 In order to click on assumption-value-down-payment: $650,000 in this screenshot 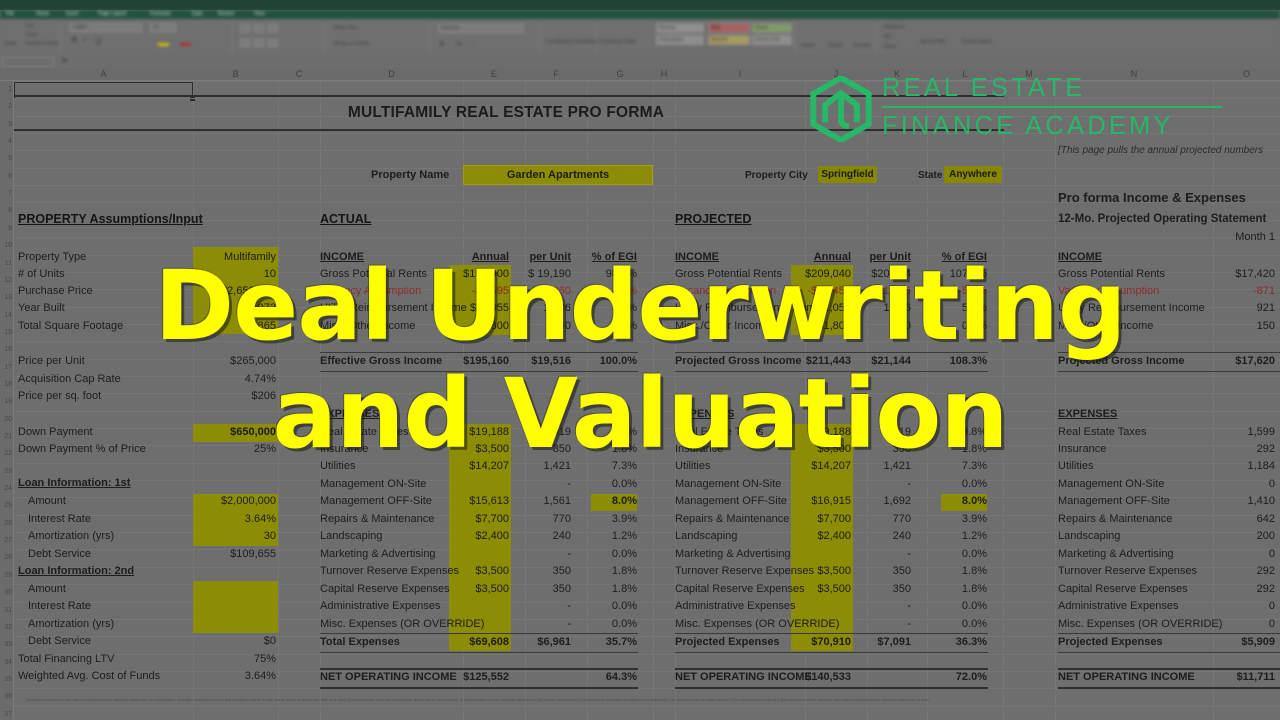, I will do `click(253, 432)`.